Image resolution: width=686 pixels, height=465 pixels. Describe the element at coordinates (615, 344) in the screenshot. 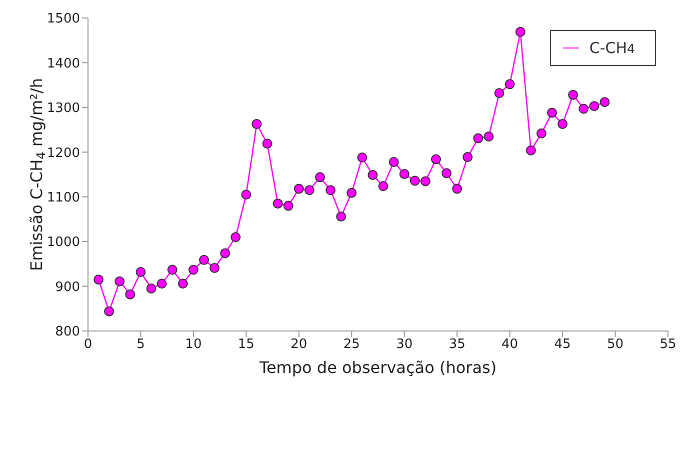

I see `x-tick-label: 50` at that location.